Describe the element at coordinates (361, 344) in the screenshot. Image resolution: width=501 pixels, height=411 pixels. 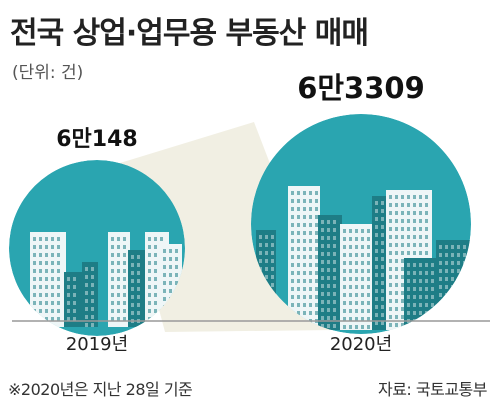
I see `category-label-2020년: 2020년` at that location.